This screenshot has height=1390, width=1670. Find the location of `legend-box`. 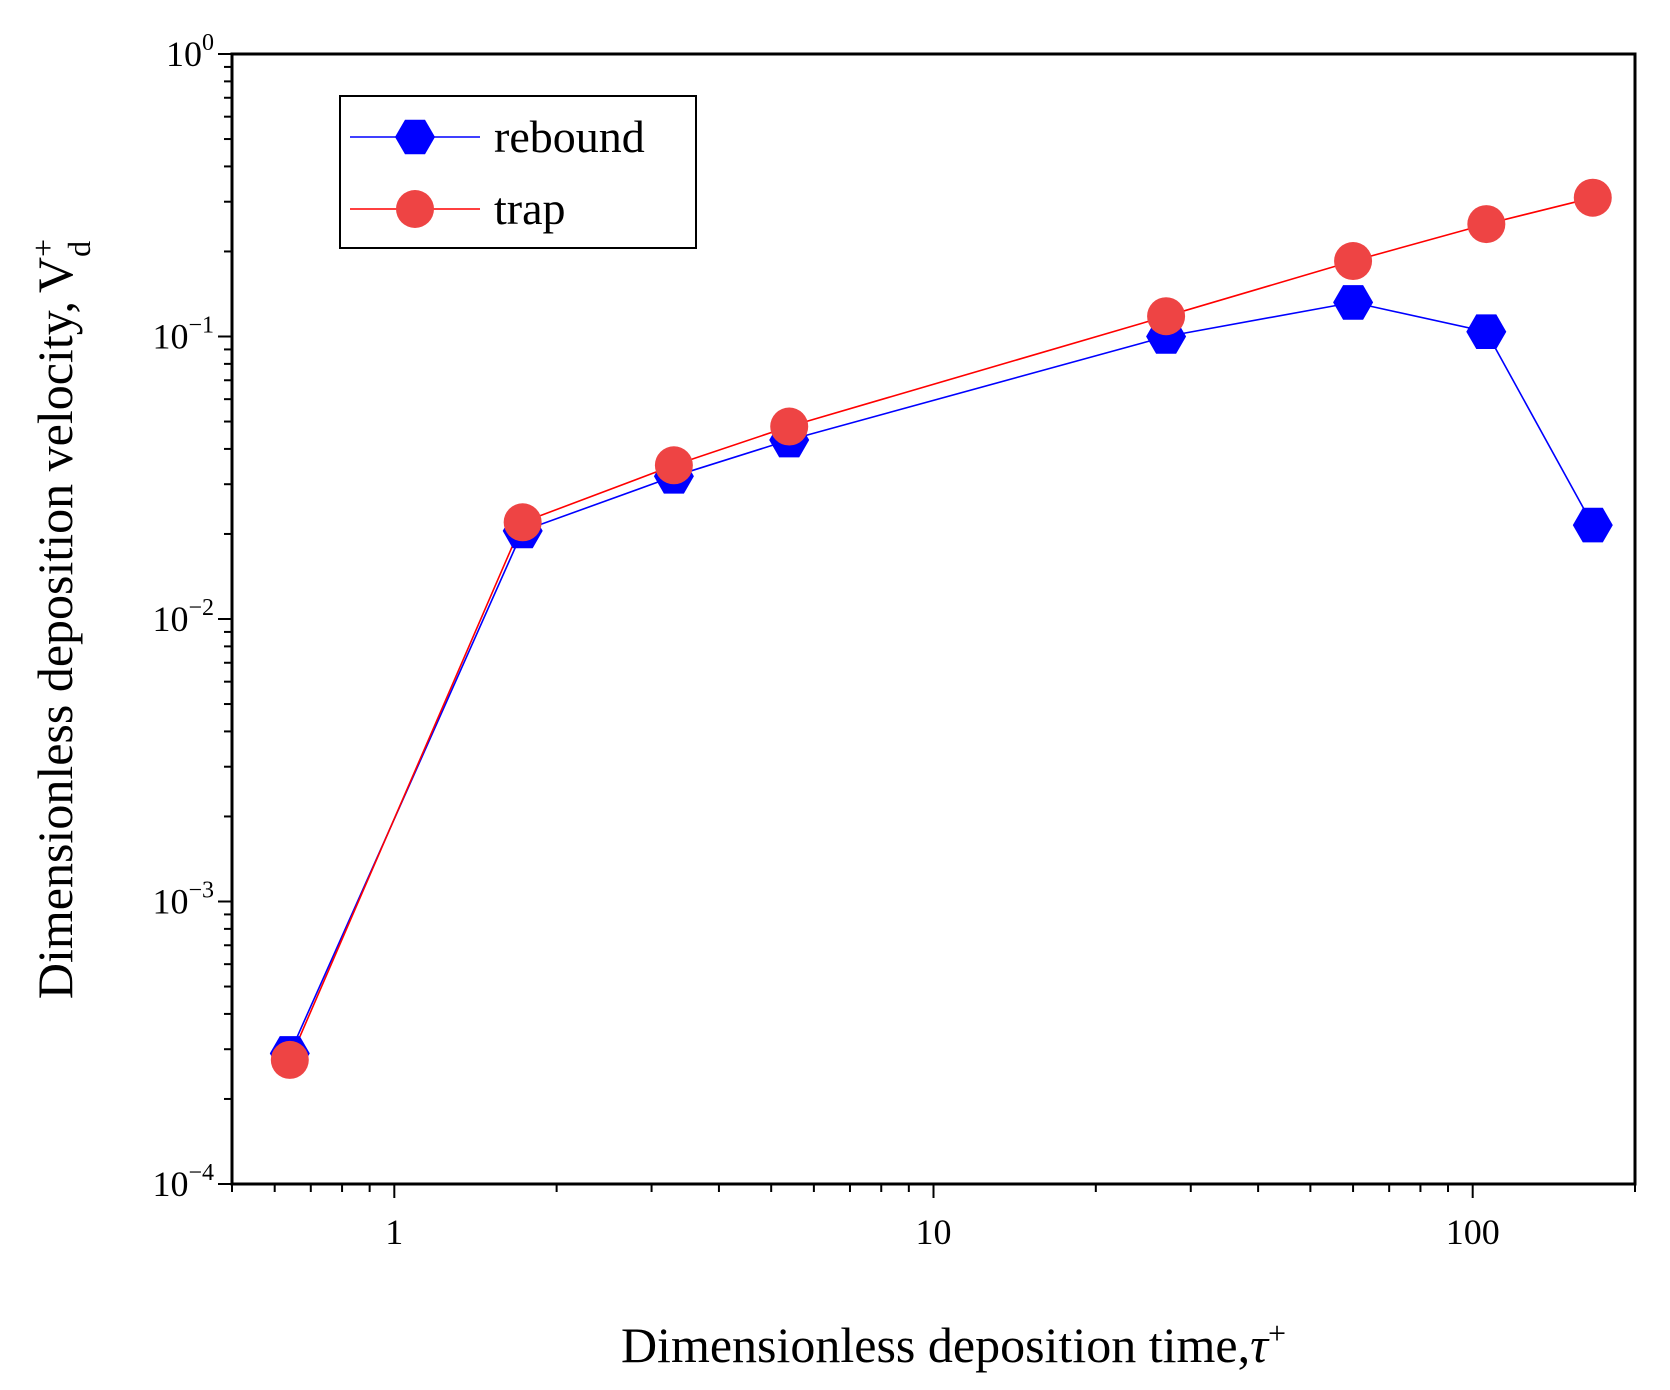

legend-box is located at coordinates (518, 172).